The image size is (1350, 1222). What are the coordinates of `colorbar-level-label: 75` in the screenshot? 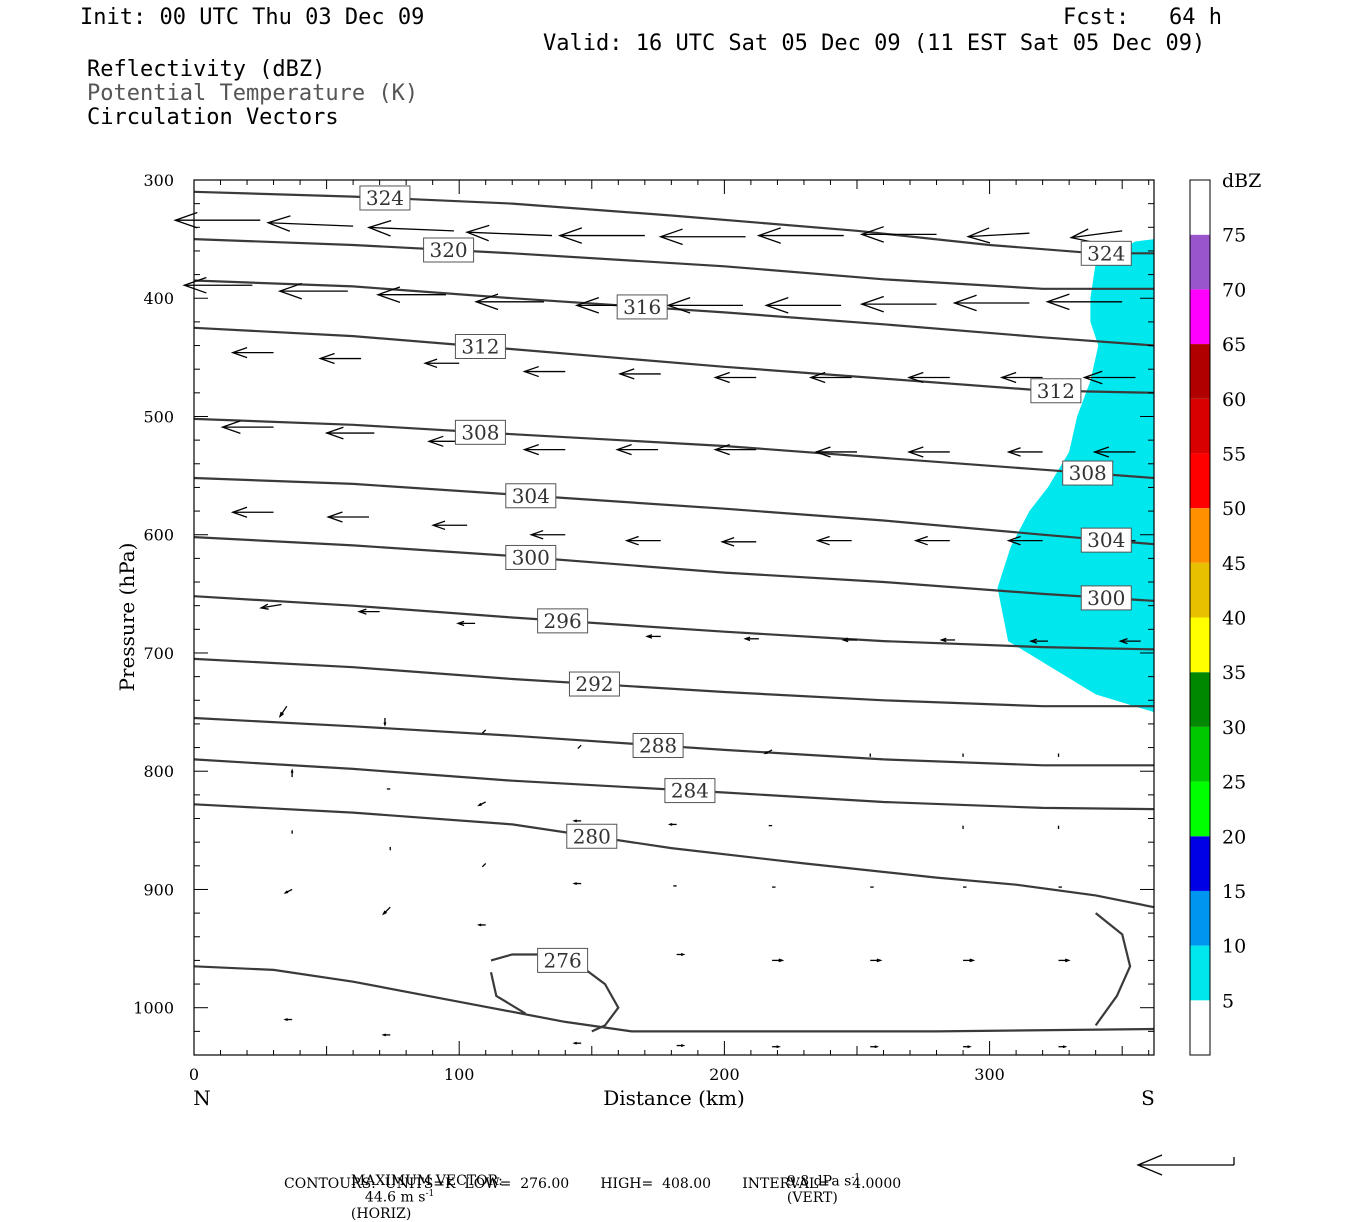 It's located at (1234, 236).